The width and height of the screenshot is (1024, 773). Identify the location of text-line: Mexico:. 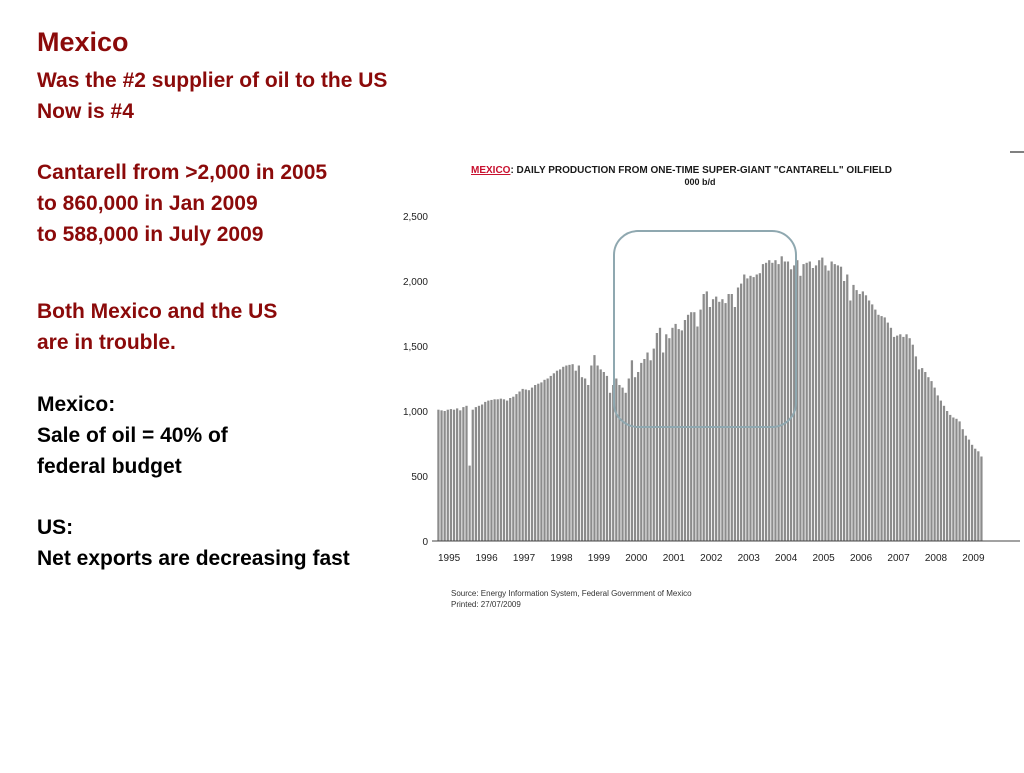
(76, 404).